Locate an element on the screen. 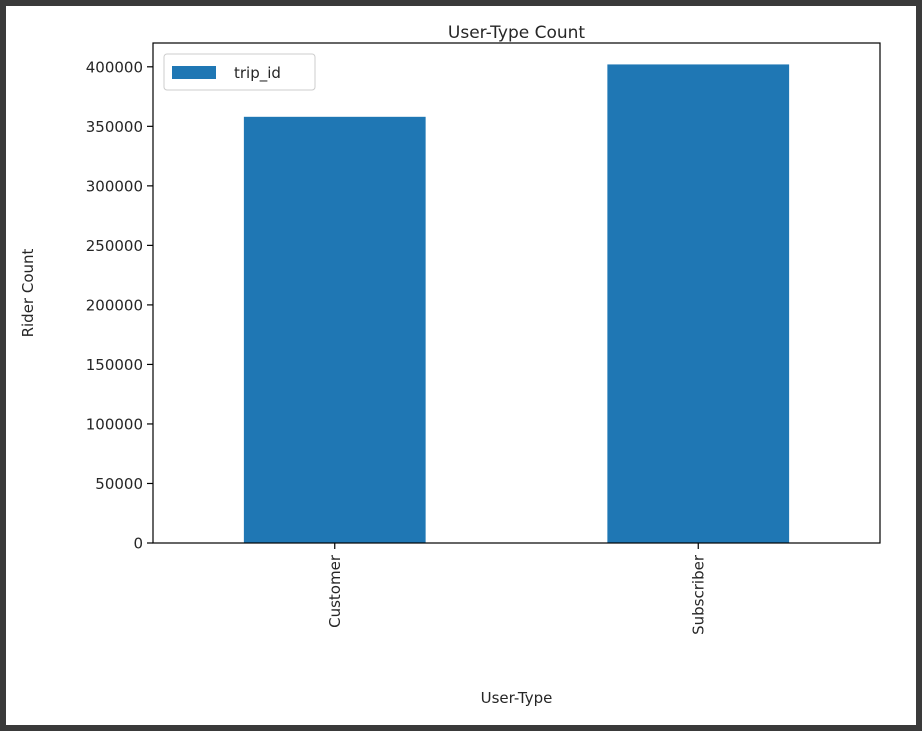 Image resolution: width=922 pixels, height=731 pixels. x-tick-label: Customer is located at coordinates (335, 591).